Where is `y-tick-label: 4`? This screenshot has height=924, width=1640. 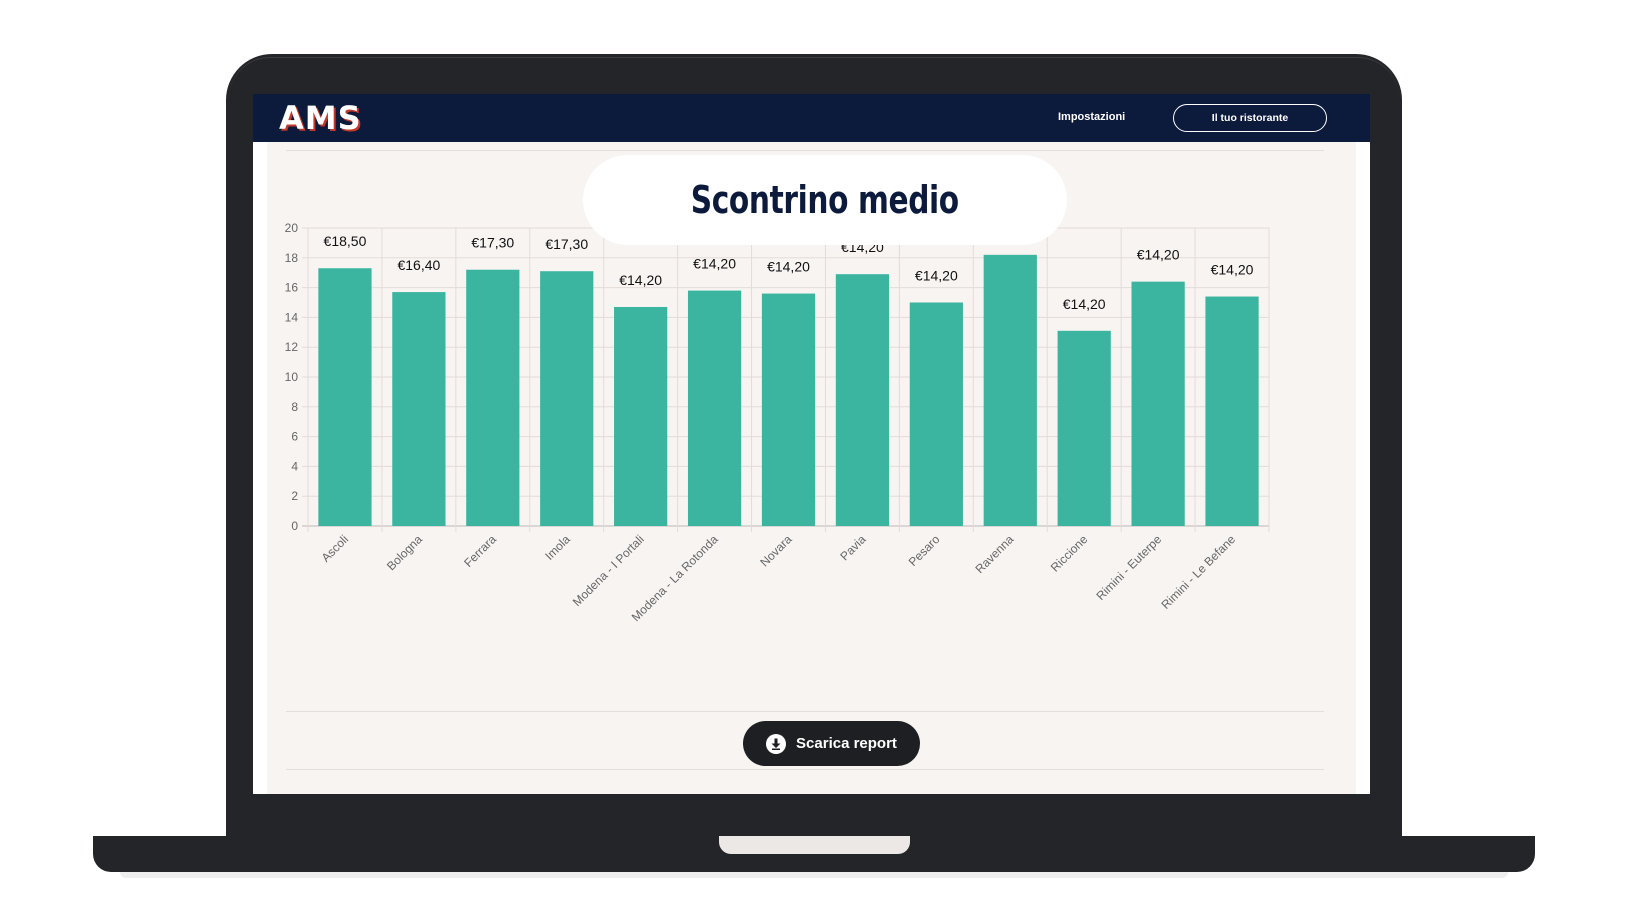 y-tick-label: 4 is located at coordinates (294, 466).